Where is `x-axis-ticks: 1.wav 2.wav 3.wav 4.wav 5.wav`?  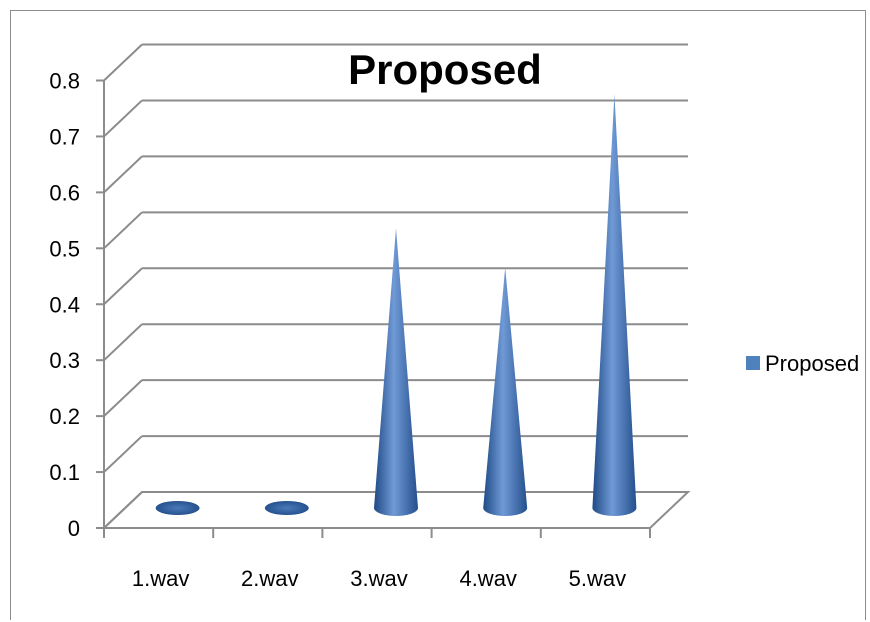 x-axis-ticks: 1.wav 2.wav 3.wav 4.wav 5.wav is located at coordinates (377, 559).